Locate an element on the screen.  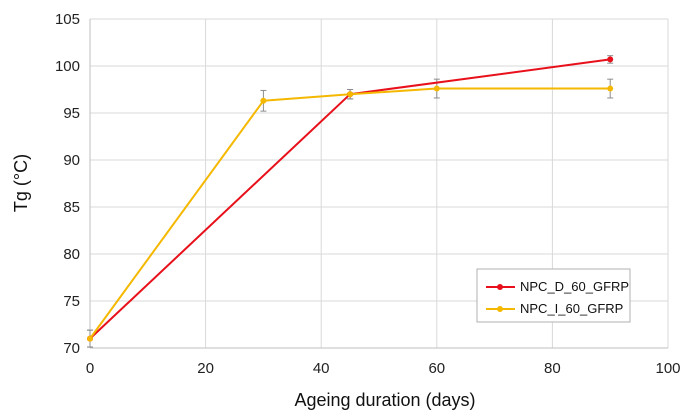
legend-marker-npc-i is located at coordinates (500, 309).